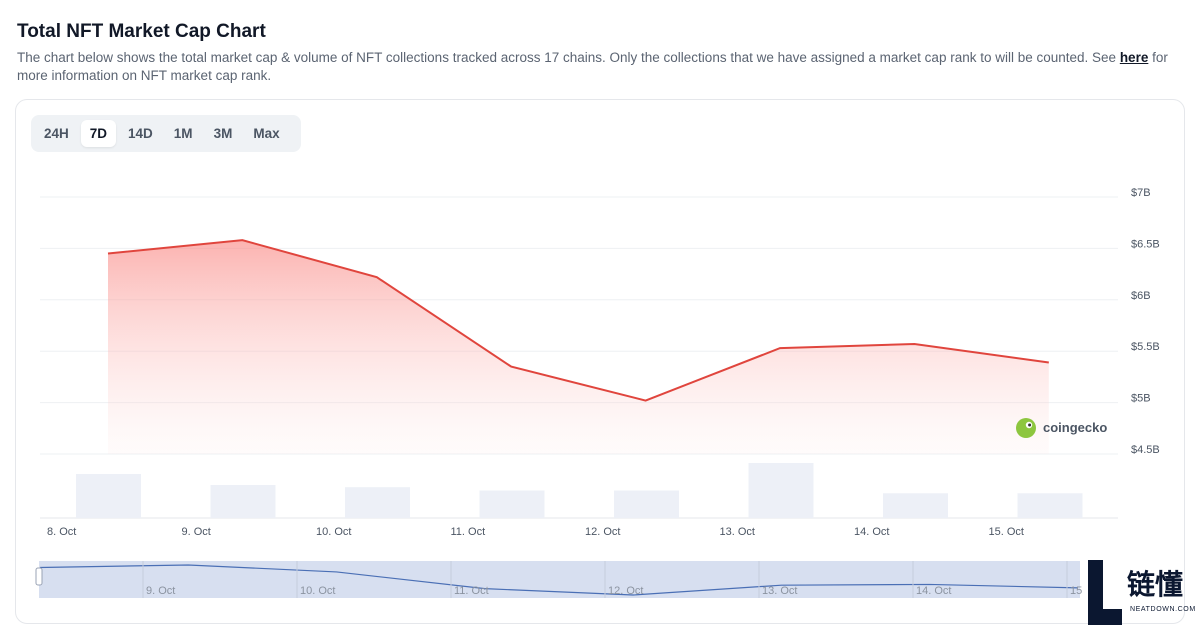 The height and width of the screenshot is (627, 1200). I want to click on navigator-tick-label: 13. Oct, so click(779, 591).